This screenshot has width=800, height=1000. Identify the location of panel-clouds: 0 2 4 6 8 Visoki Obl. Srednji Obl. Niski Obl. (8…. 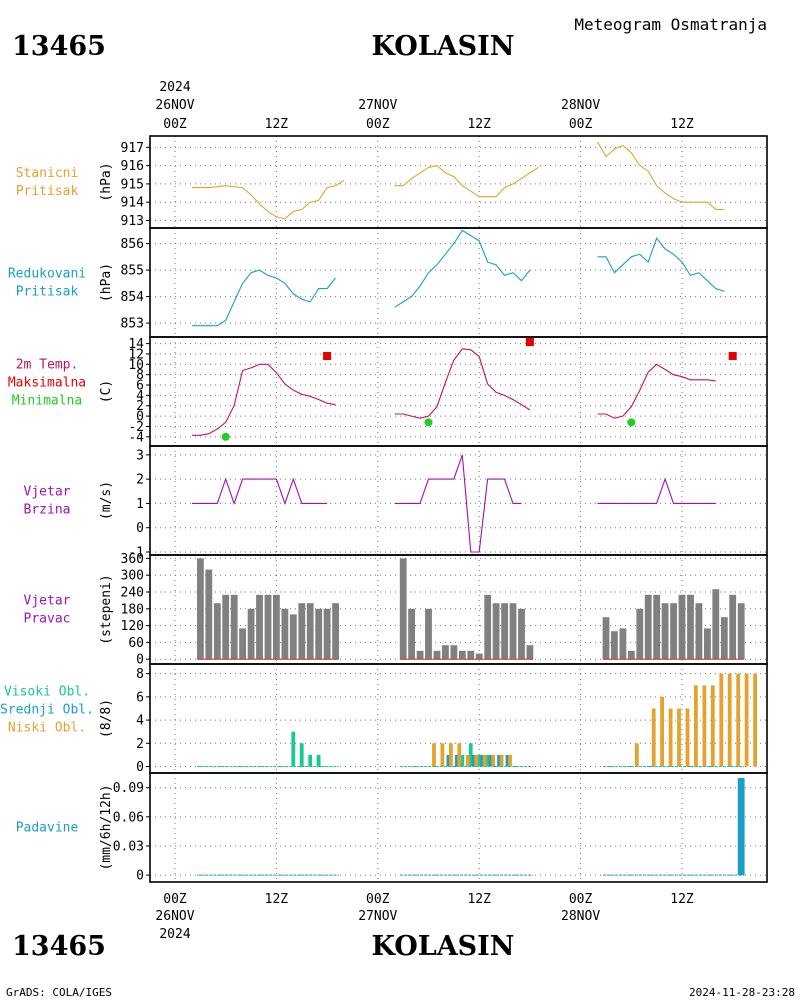
(384, 719).